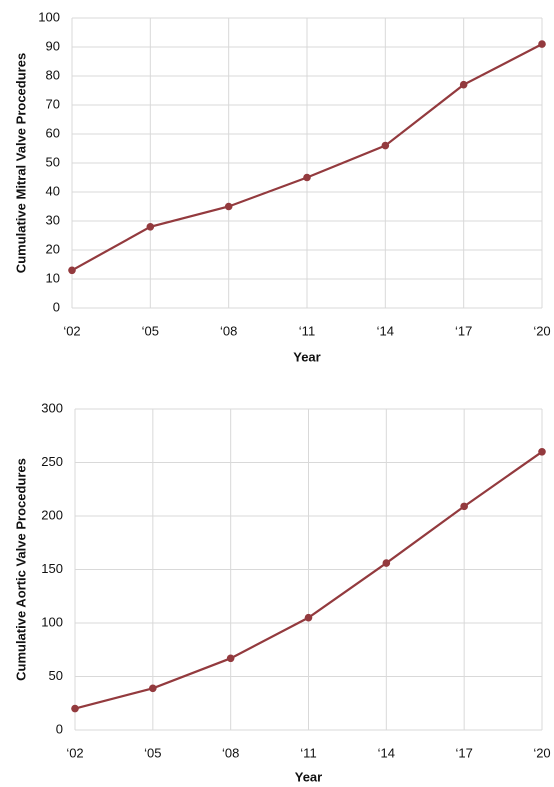  Describe the element at coordinates (53, 132) in the screenshot. I see `y-tick-label: 60` at that location.